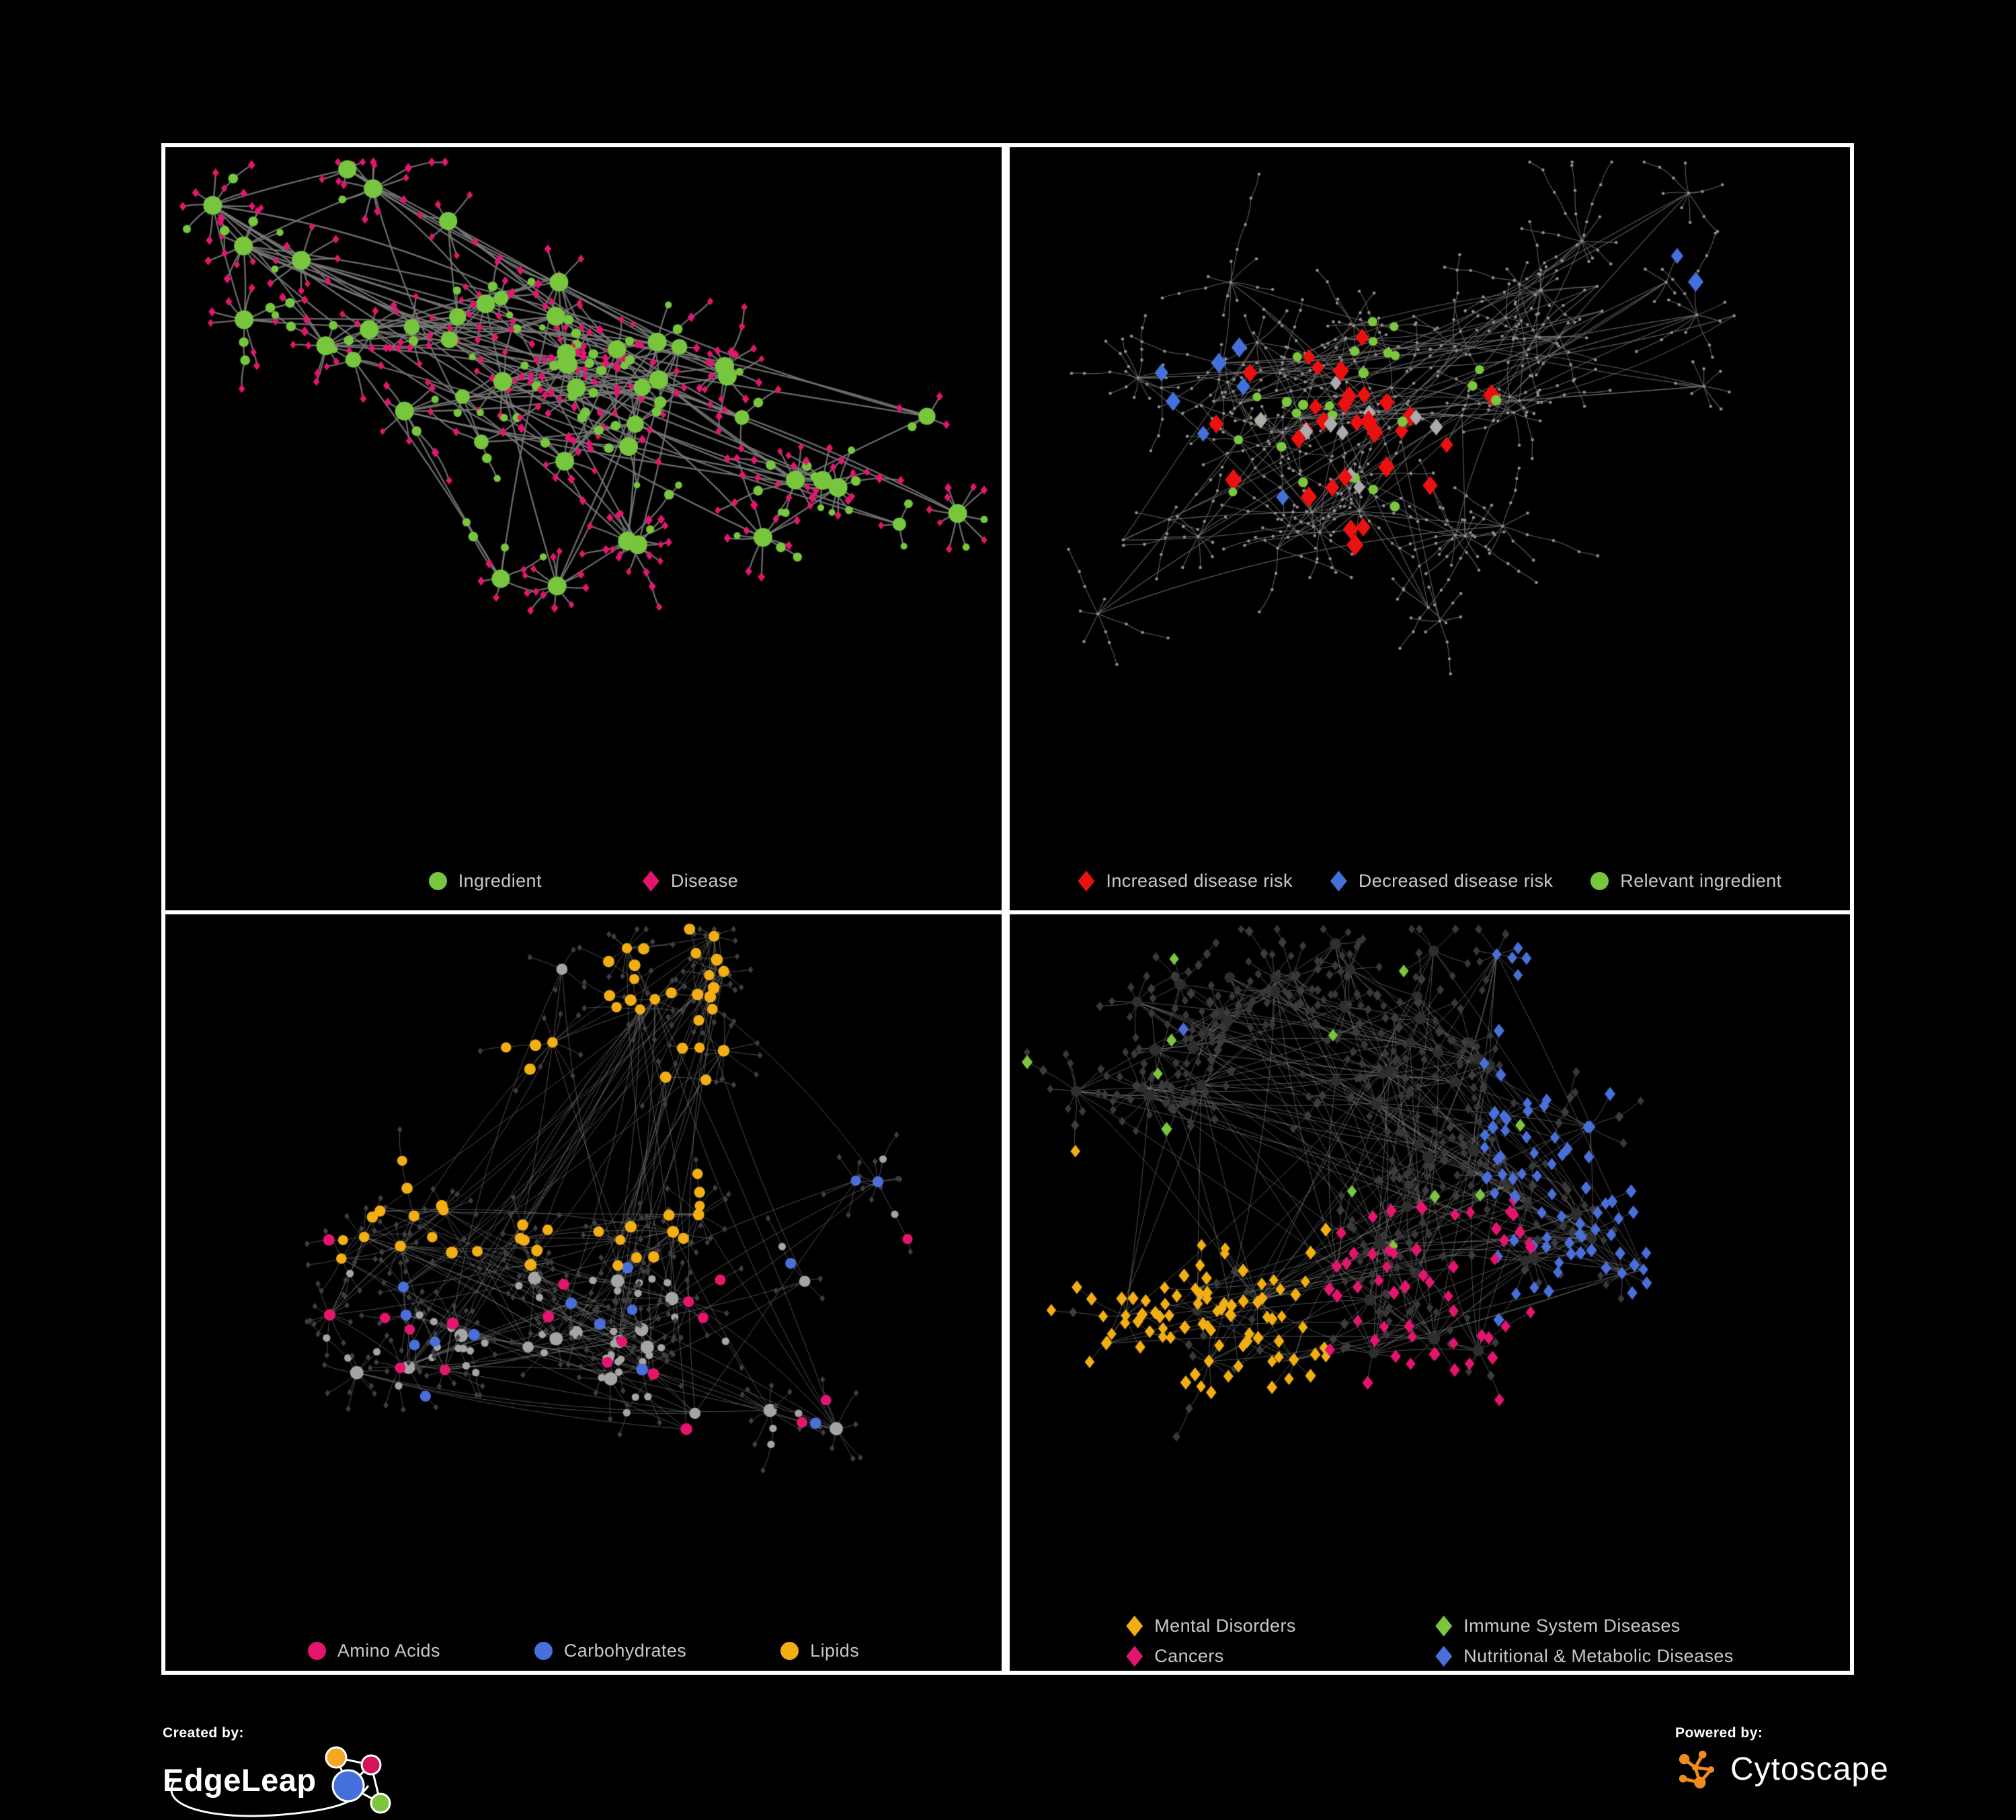  What do you see at coordinates (835, 1650) in the screenshot?
I see `legend-label-lipids: Lipids` at bounding box center [835, 1650].